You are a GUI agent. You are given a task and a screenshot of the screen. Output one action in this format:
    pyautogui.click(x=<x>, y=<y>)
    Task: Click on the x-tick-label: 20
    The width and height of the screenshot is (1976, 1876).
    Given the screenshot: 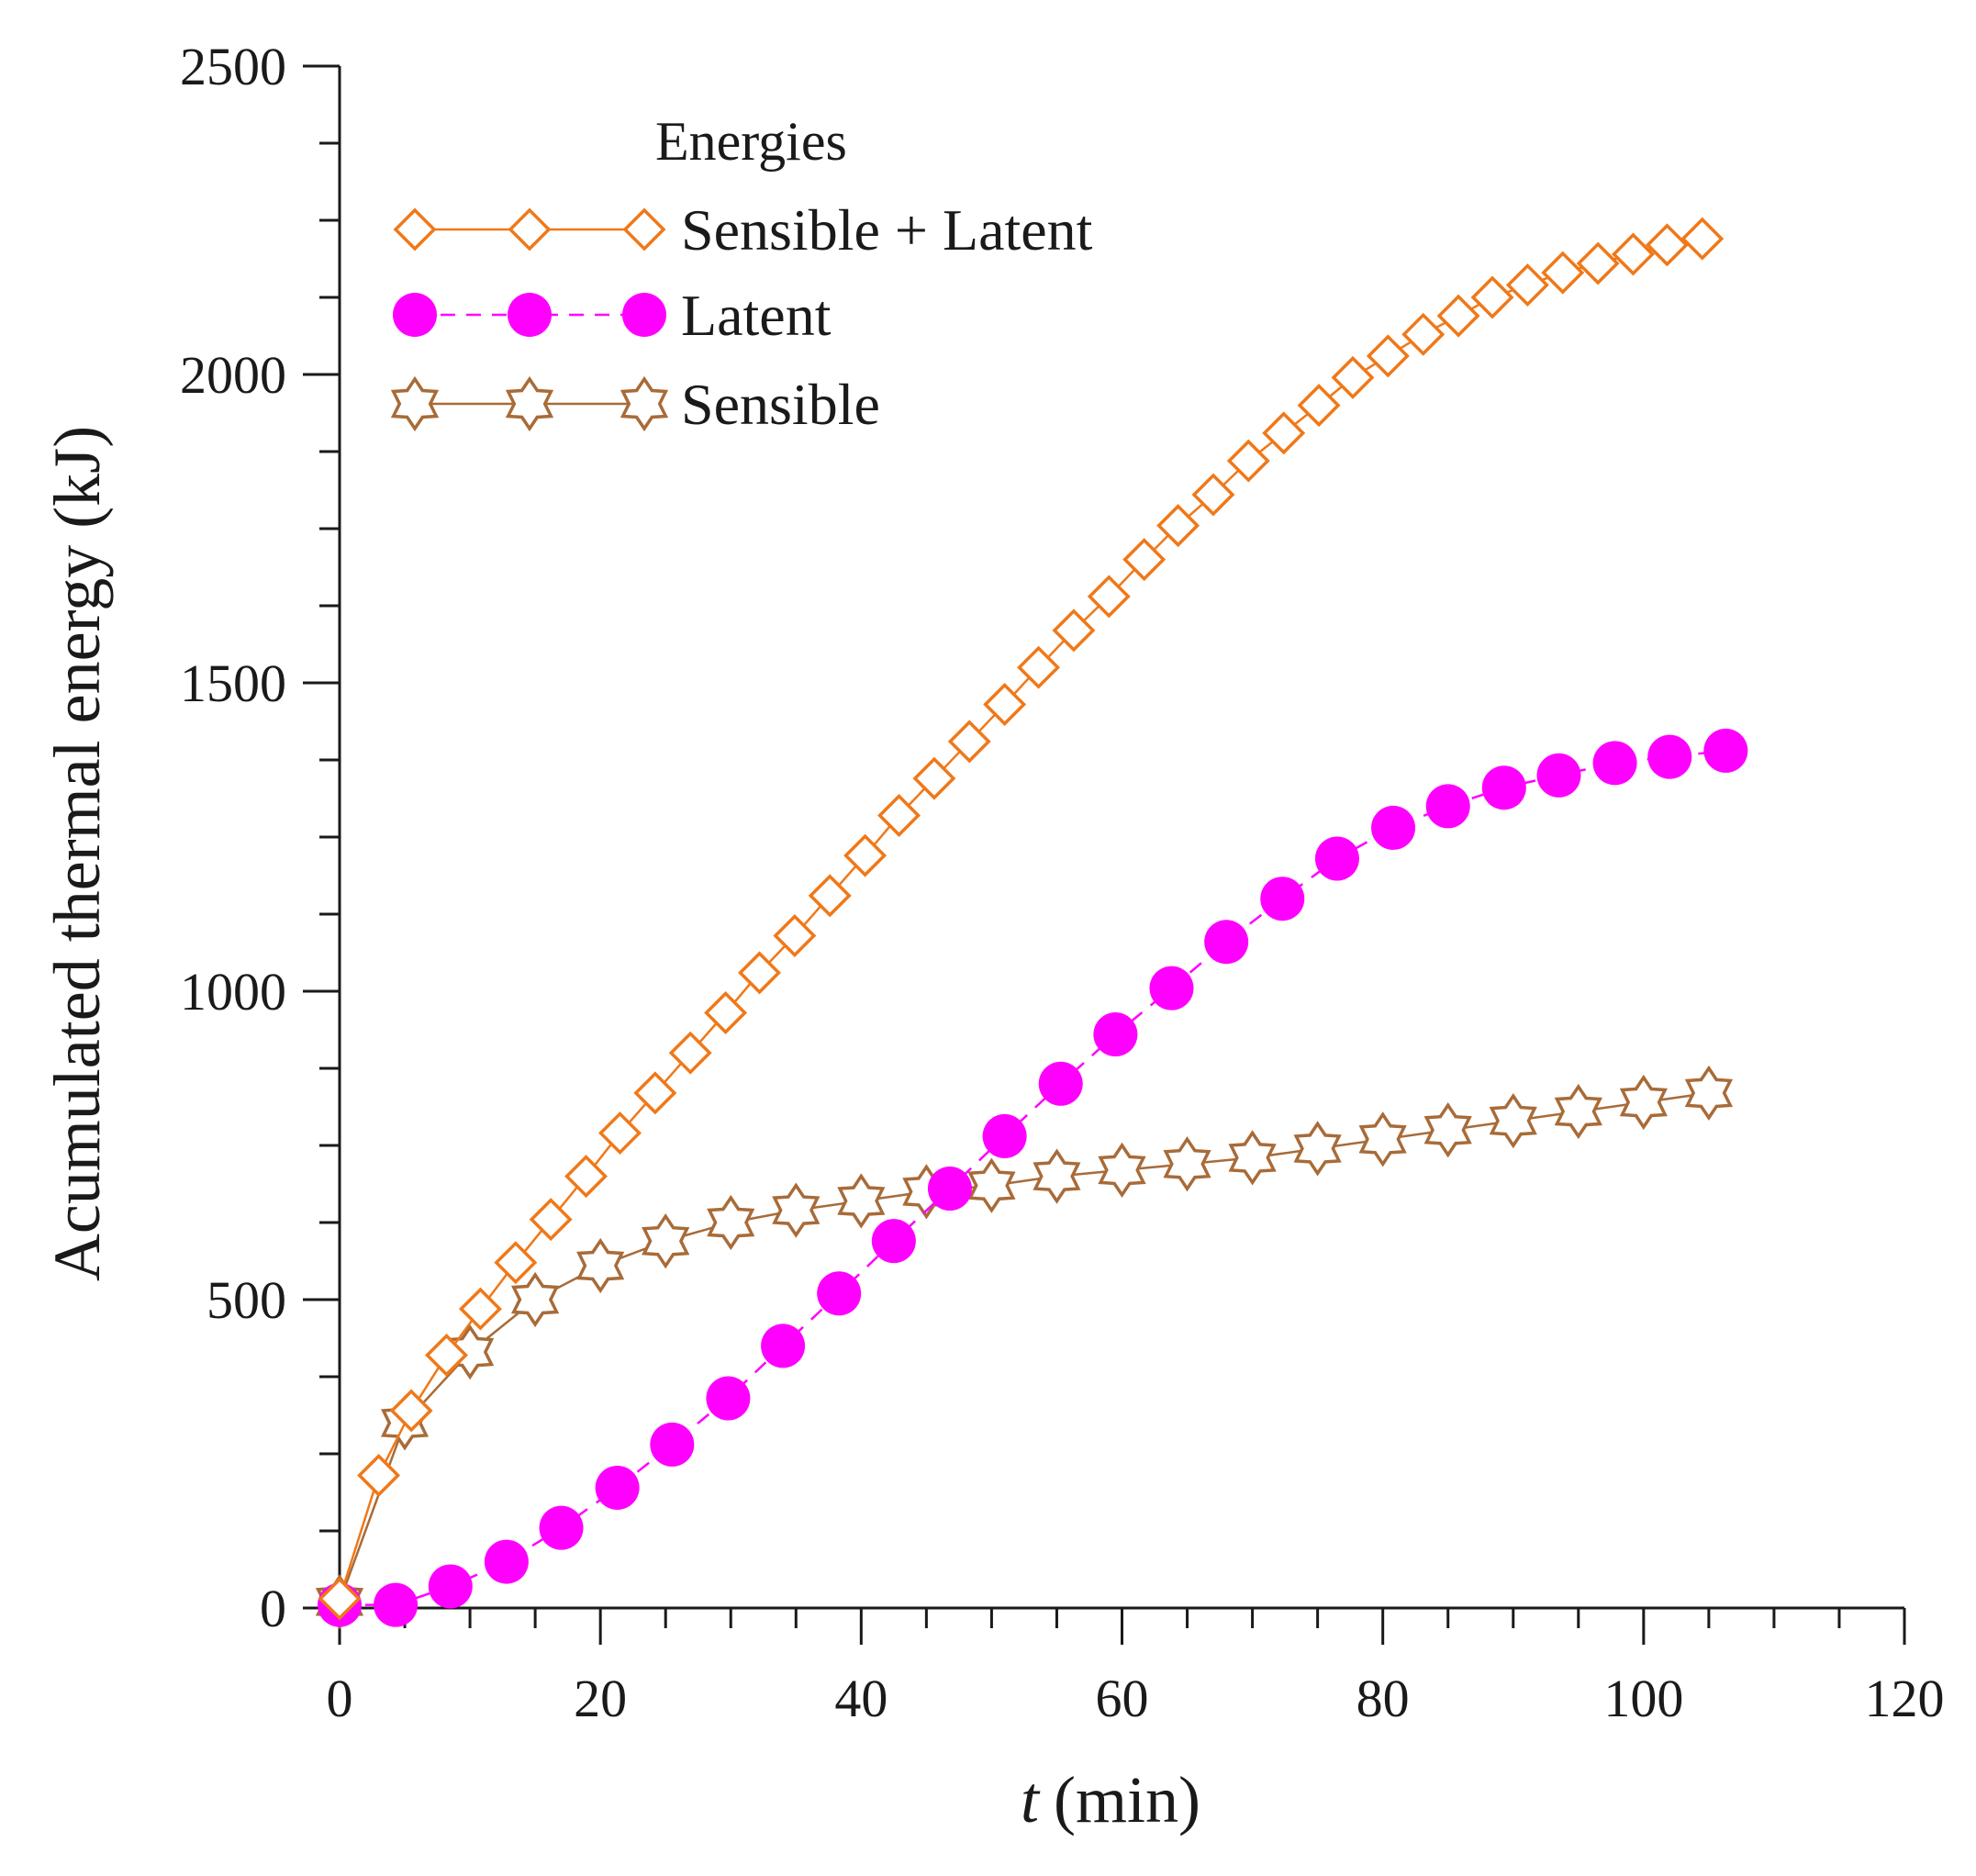 What is the action you would take?
    pyautogui.click(x=600, y=1698)
    